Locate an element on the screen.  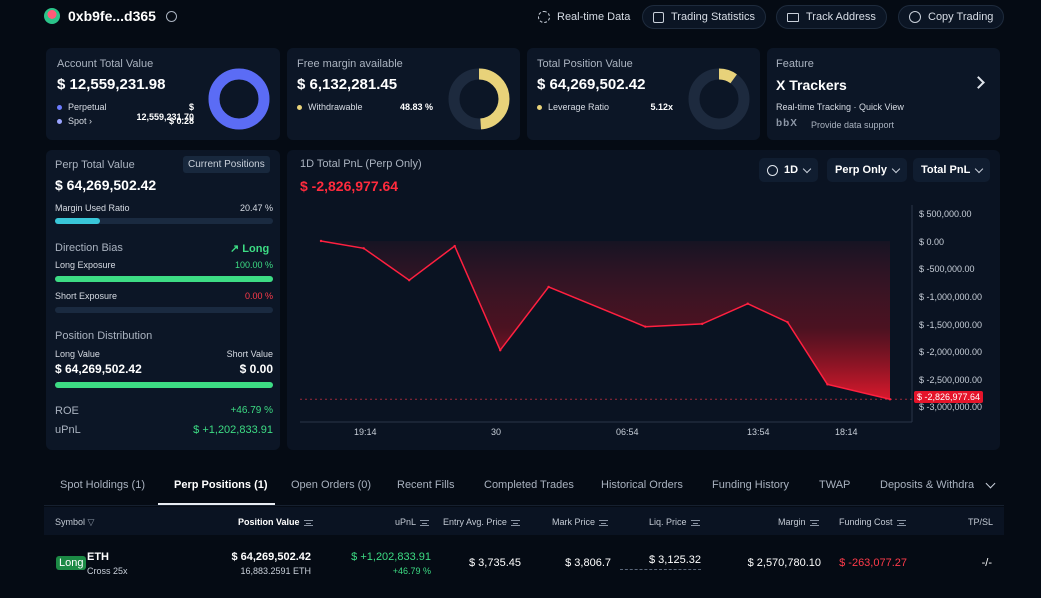
tab-funding-history: Funding History is located at coordinates (751, 485).